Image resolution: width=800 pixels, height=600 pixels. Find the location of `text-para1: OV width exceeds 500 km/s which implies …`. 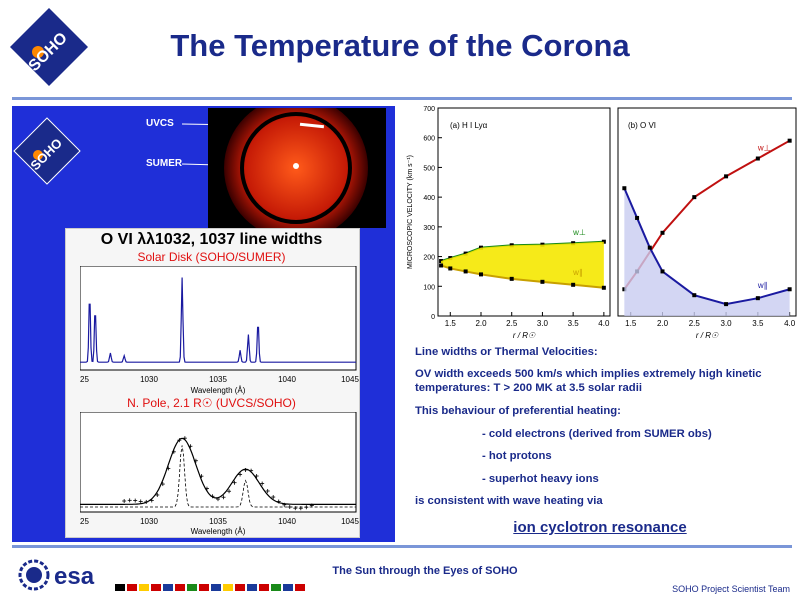

text-para1: OV width exceeds 500 km/s which implies … is located at coordinates (588, 381).